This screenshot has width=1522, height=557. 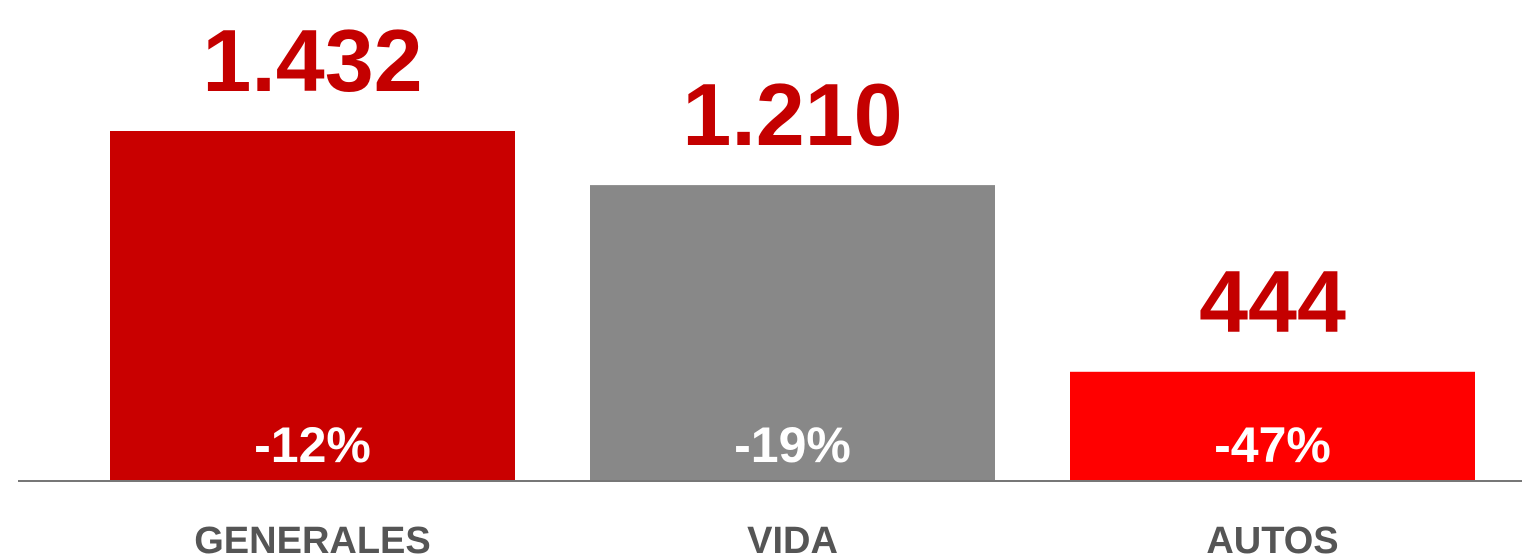 What do you see at coordinates (312, 60) in the screenshot?
I see `value-label: 1.432` at bounding box center [312, 60].